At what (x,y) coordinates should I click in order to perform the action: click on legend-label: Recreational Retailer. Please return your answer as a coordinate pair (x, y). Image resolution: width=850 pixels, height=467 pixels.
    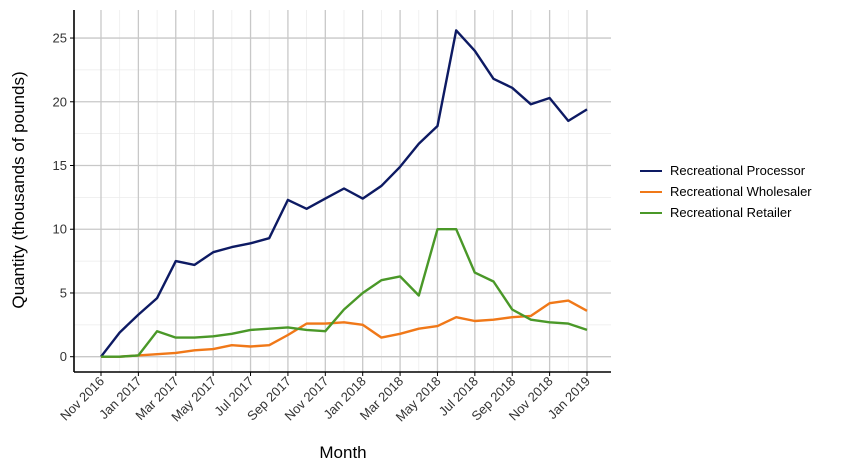
    Looking at the image, I should click on (731, 212).